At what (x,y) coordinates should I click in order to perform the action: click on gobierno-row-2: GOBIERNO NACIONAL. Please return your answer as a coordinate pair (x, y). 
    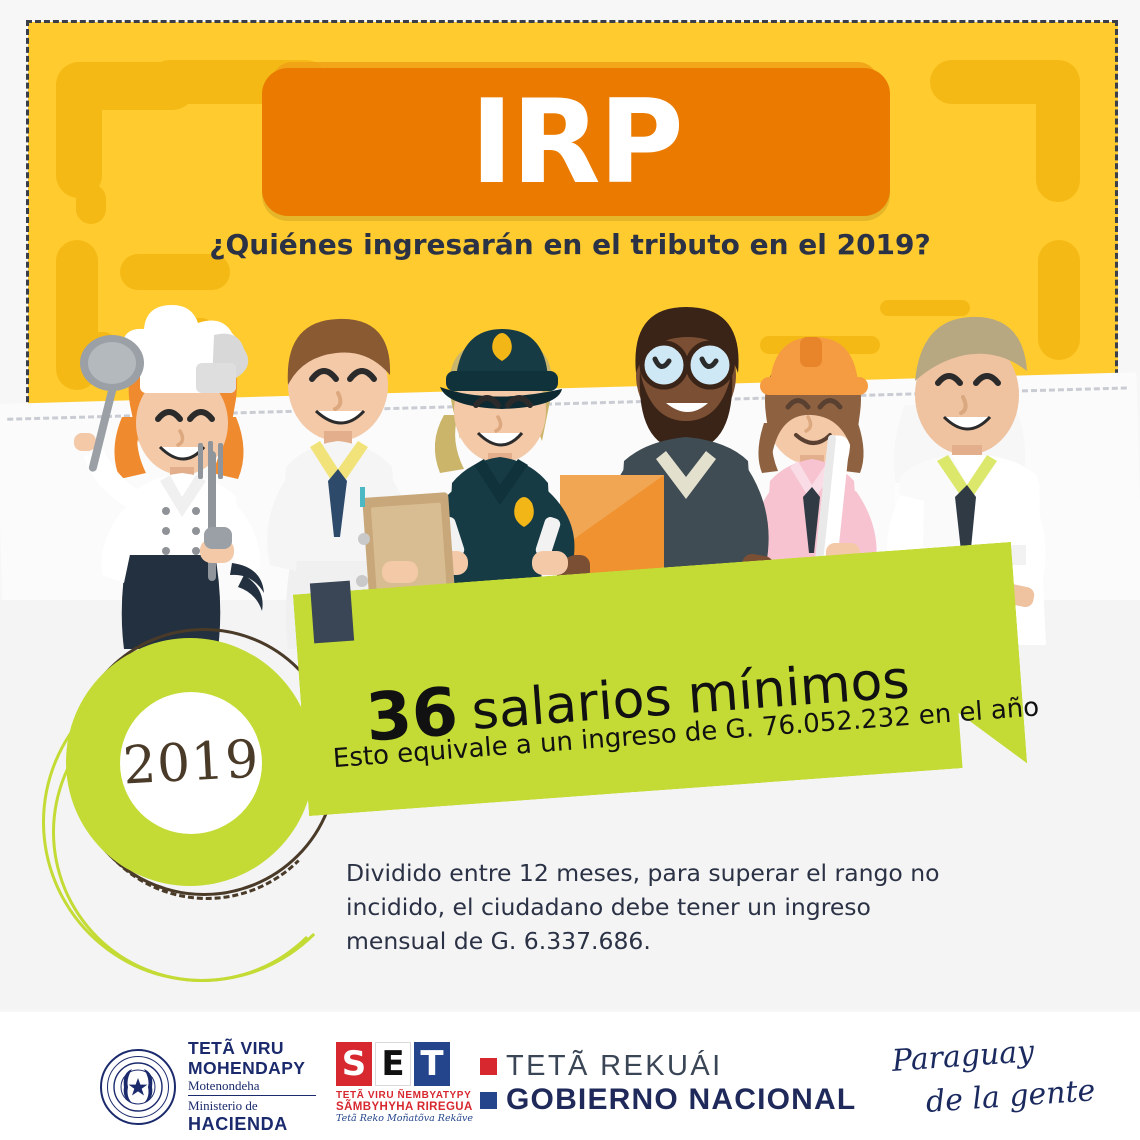
    Looking at the image, I should click on (668, 1100).